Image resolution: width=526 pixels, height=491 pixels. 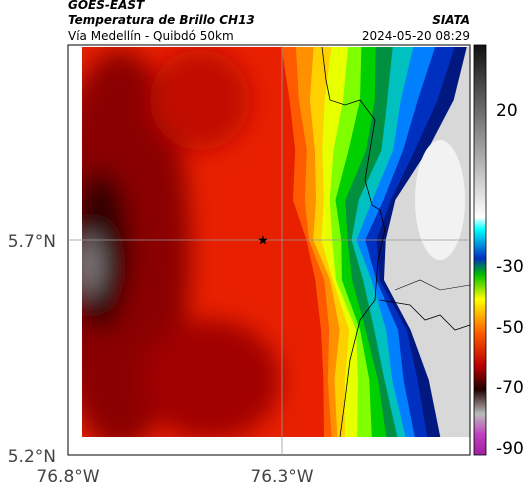 I want to click on colorbar-tick: -30, so click(x=510, y=267).